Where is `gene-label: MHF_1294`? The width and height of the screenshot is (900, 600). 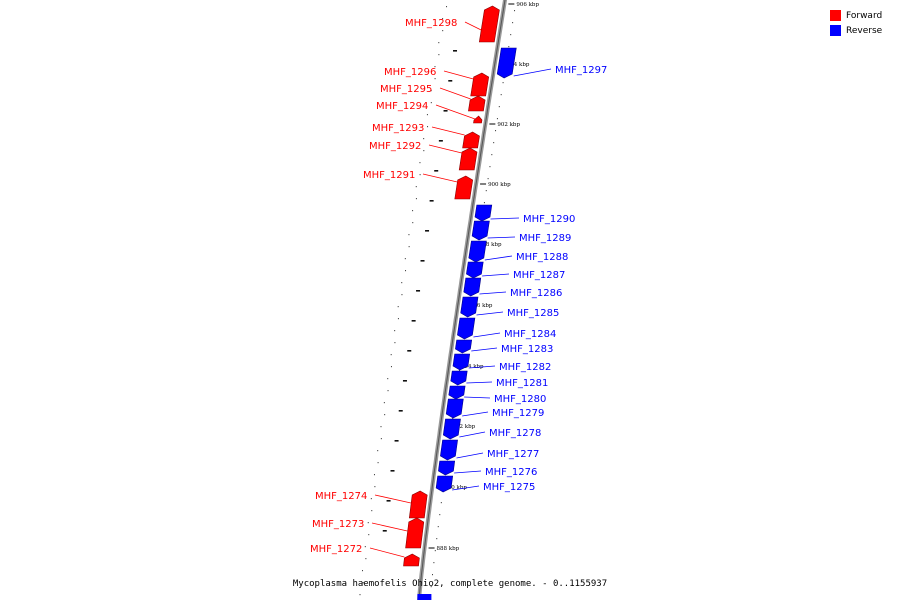 gene-label: MHF_1294 is located at coordinates (402, 106).